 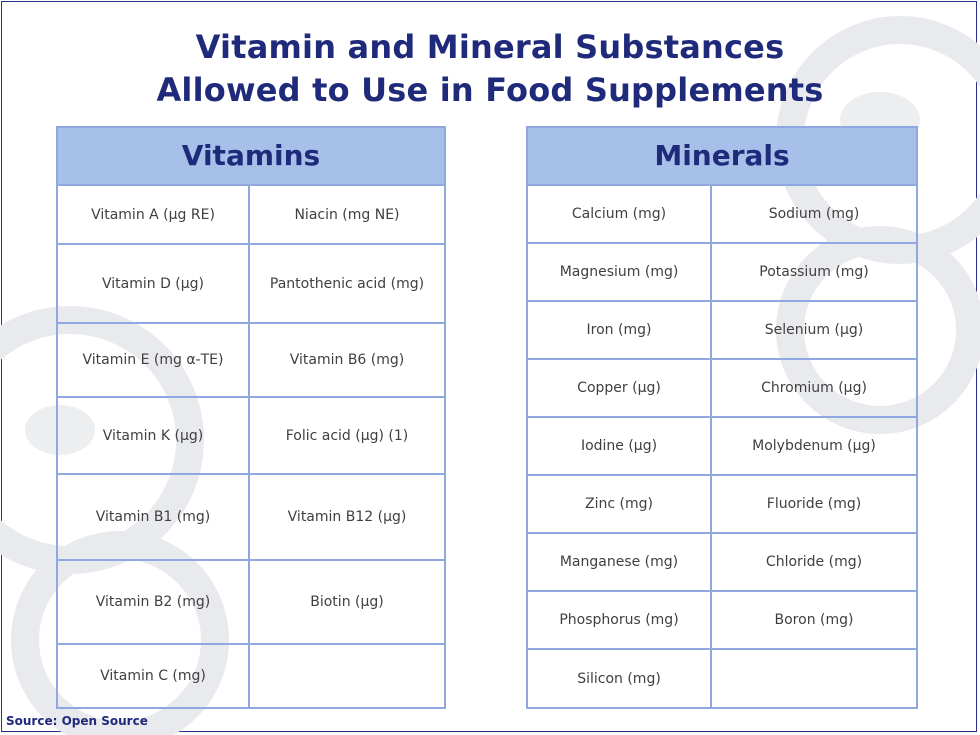 What do you see at coordinates (153, 283) in the screenshot?
I see `table-cell: Vitamin D (µg)` at bounding box center [153, 283].